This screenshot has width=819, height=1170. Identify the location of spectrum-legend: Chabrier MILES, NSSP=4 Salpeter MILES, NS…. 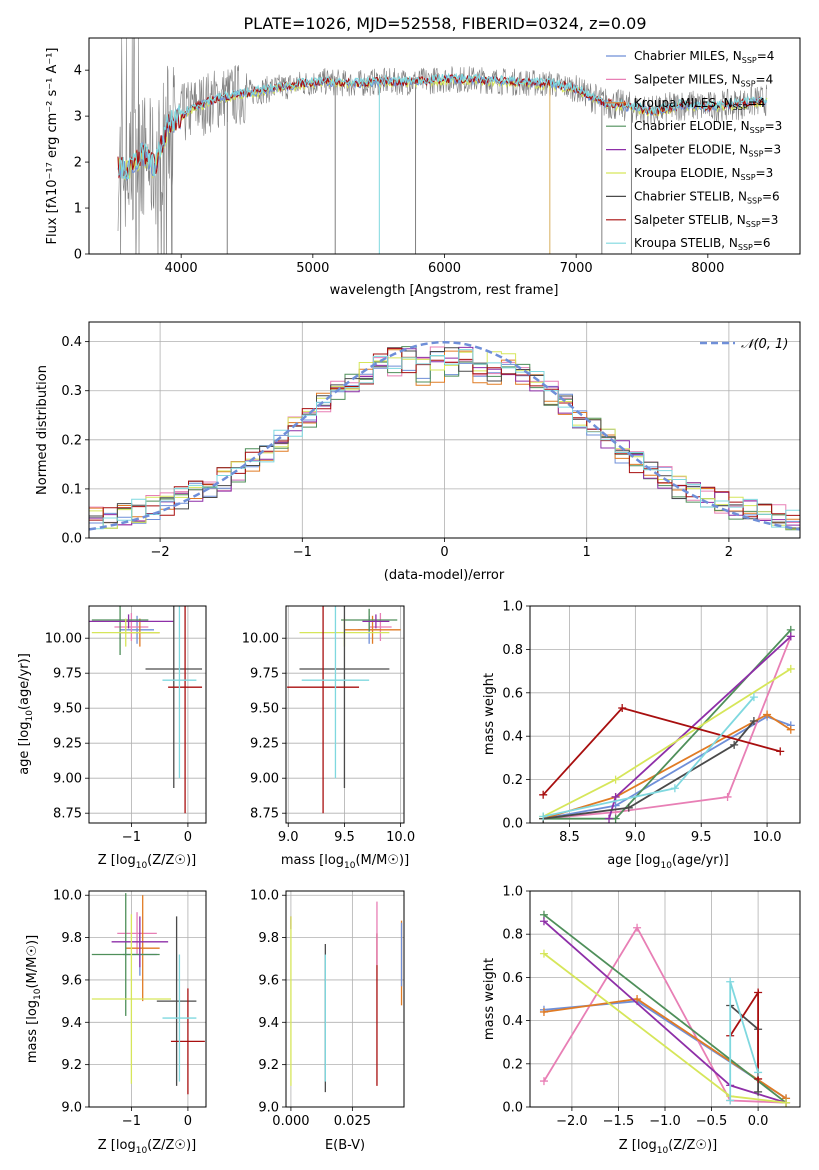
(694, 150).